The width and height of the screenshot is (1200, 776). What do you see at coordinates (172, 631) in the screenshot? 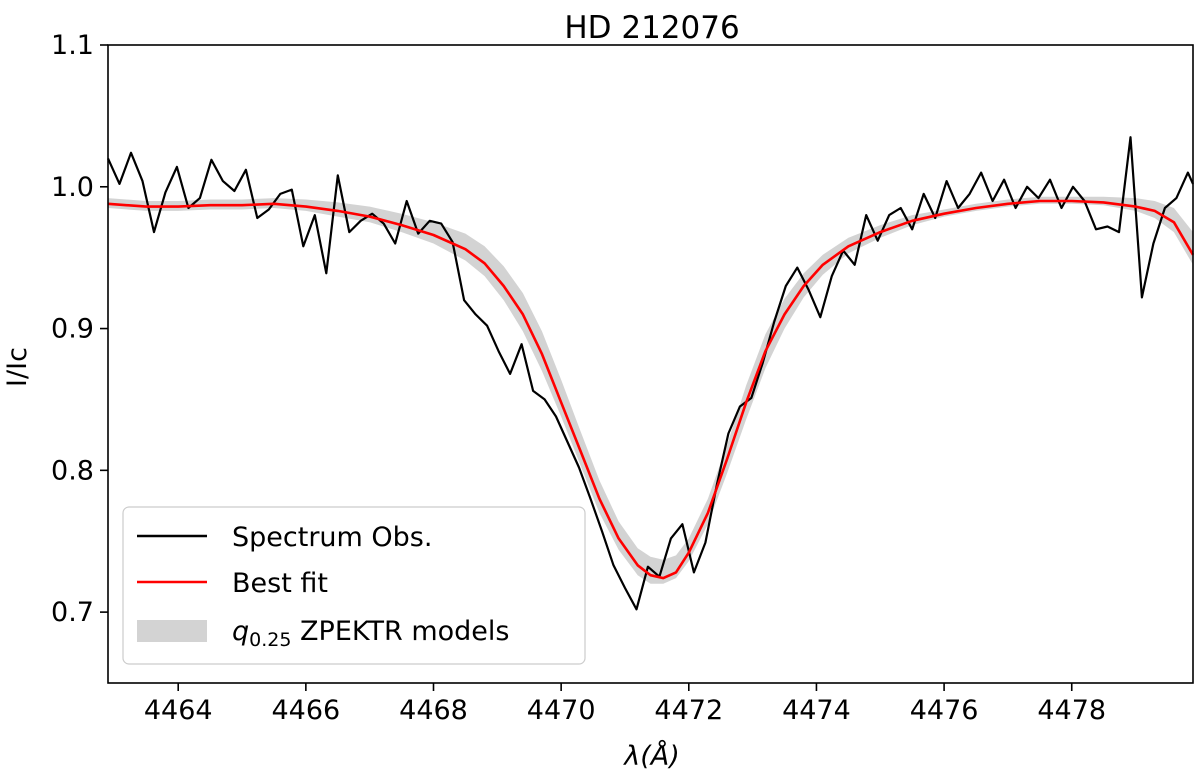
I see `legend-swatch-models` at bounding box center [172, 631].